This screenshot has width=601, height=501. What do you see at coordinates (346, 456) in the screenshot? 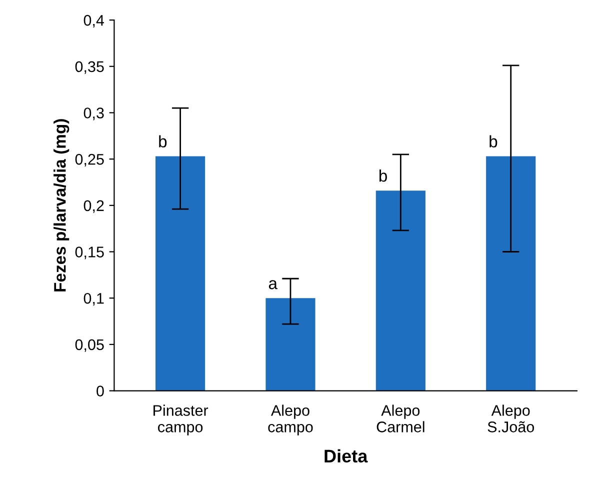
I see `x-axis-title: Dieta` at bounding box center [346, 456].